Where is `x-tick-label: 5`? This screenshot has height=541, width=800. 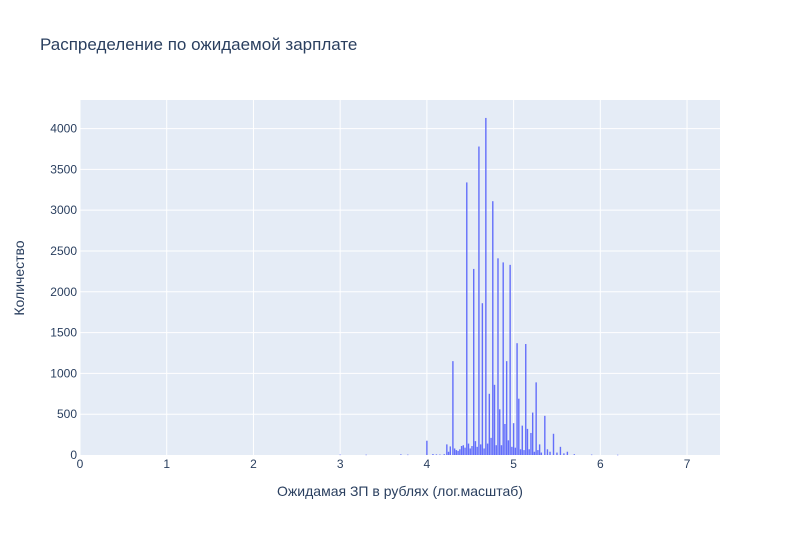 x-tick-label: 5 is located at coordinates (513, 464).